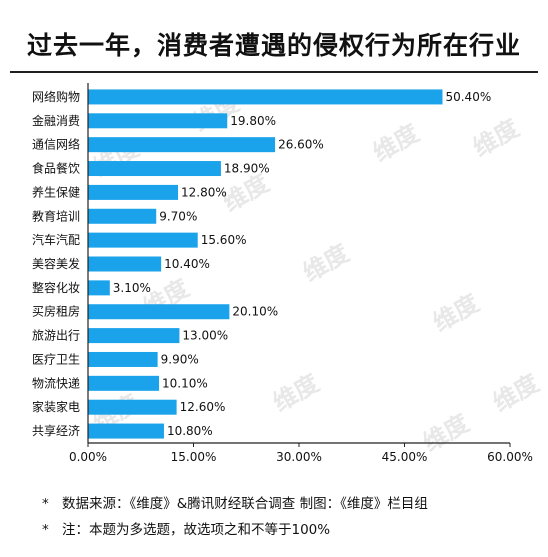 The image size is (548, 557). Describe the element at coordinates (273, 45) in the screenshot. I see `chart-title: 过去一年，消费者遭遇的侵权行为所在行业` at that location.